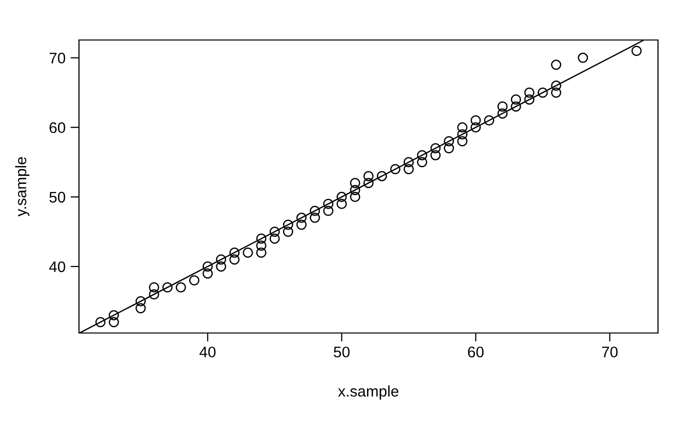 The width and height of the screenshot is (700, 432). I want to click on y-tick-label: 40, so click(57, 266).